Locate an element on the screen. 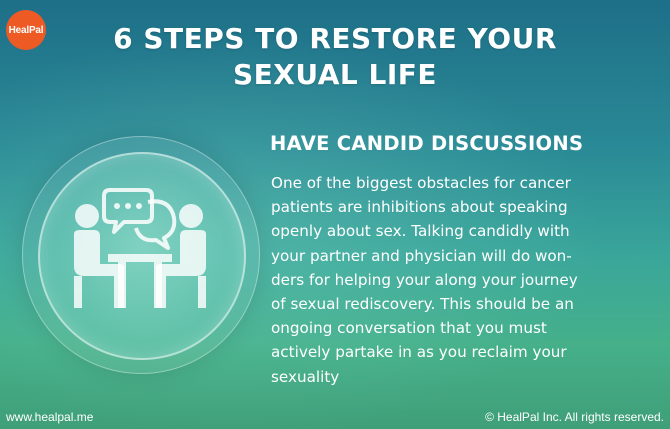 The width and height of the screenshot is (670, 429). body-line: One of the biggest obstacles for cancer is located at coordinates (421, 183).